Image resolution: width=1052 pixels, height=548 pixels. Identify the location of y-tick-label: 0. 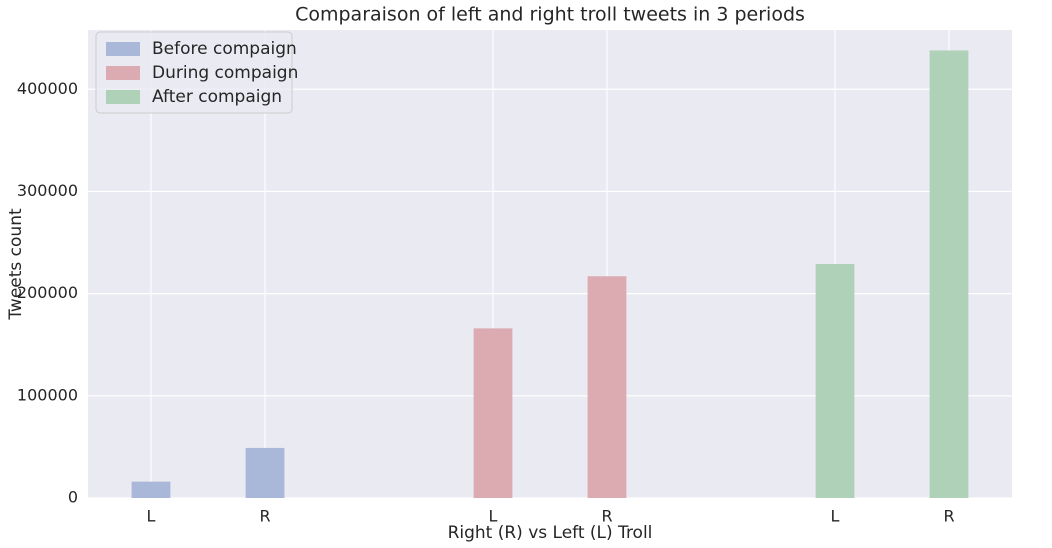
(73, 497).